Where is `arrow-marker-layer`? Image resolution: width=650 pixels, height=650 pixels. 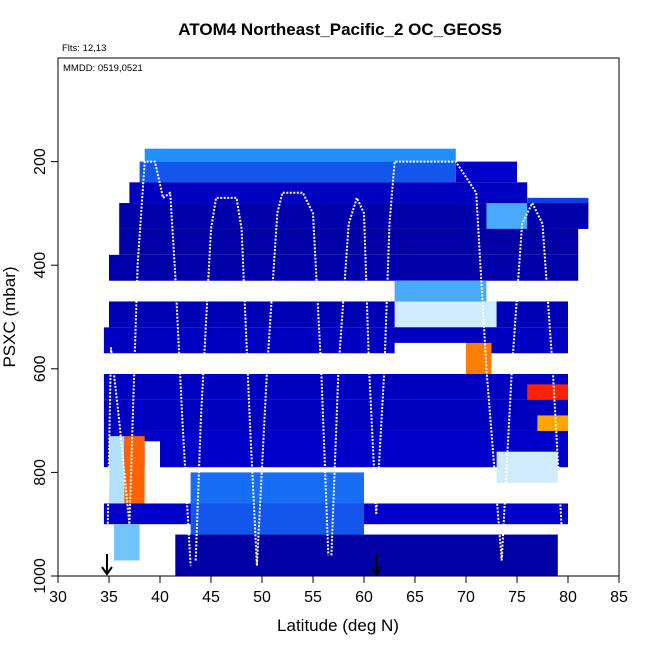
arrow-marker-layer is located at coordinates (242, 565).